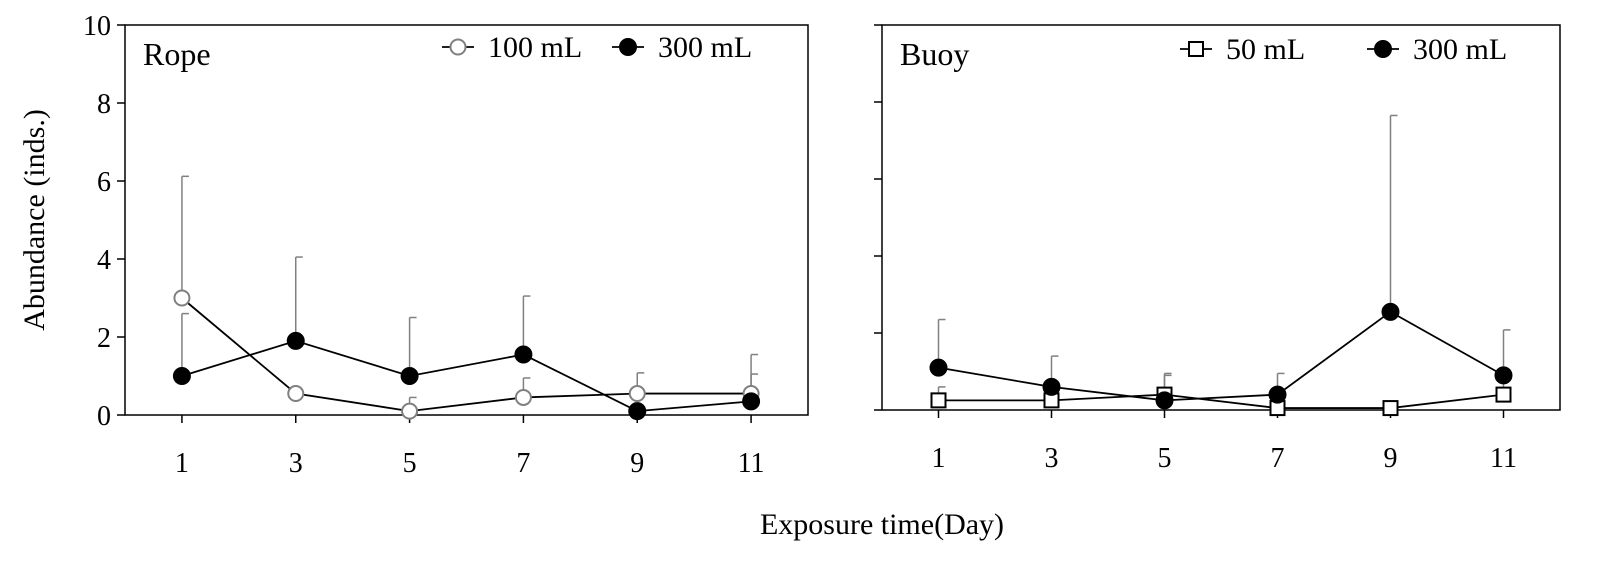 This screenshot has width=1603, height=563. I want to click on rope-x-tick-label: 7, so click(523, 463).